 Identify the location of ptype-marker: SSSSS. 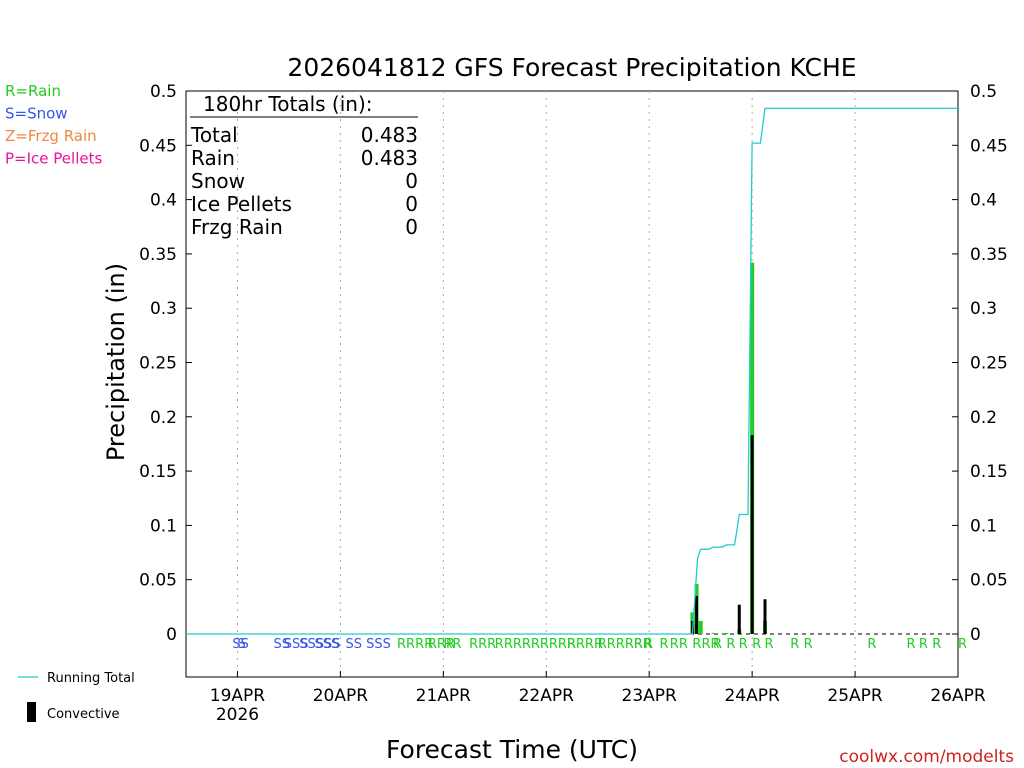
(319, 644).